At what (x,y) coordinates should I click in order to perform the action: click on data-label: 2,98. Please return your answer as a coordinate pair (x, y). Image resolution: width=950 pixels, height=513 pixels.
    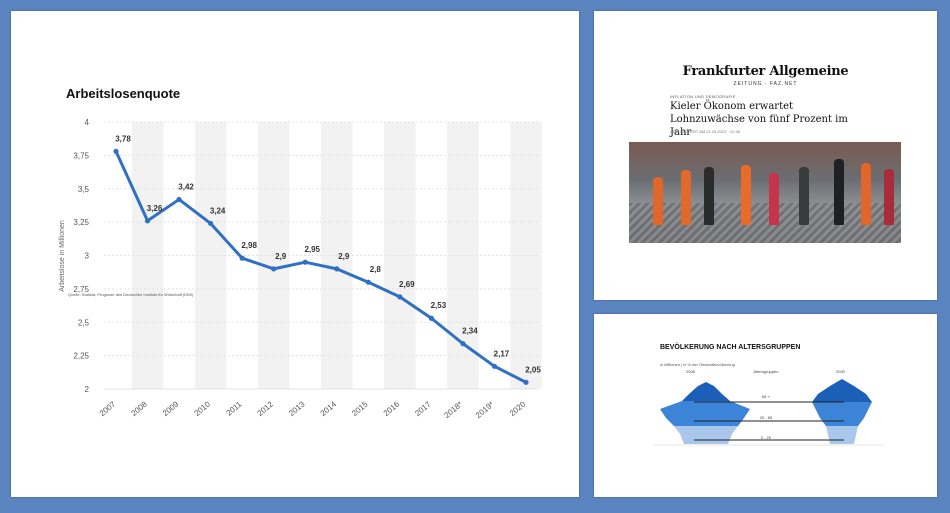
    Looking at the image, I should click on (249, 245).